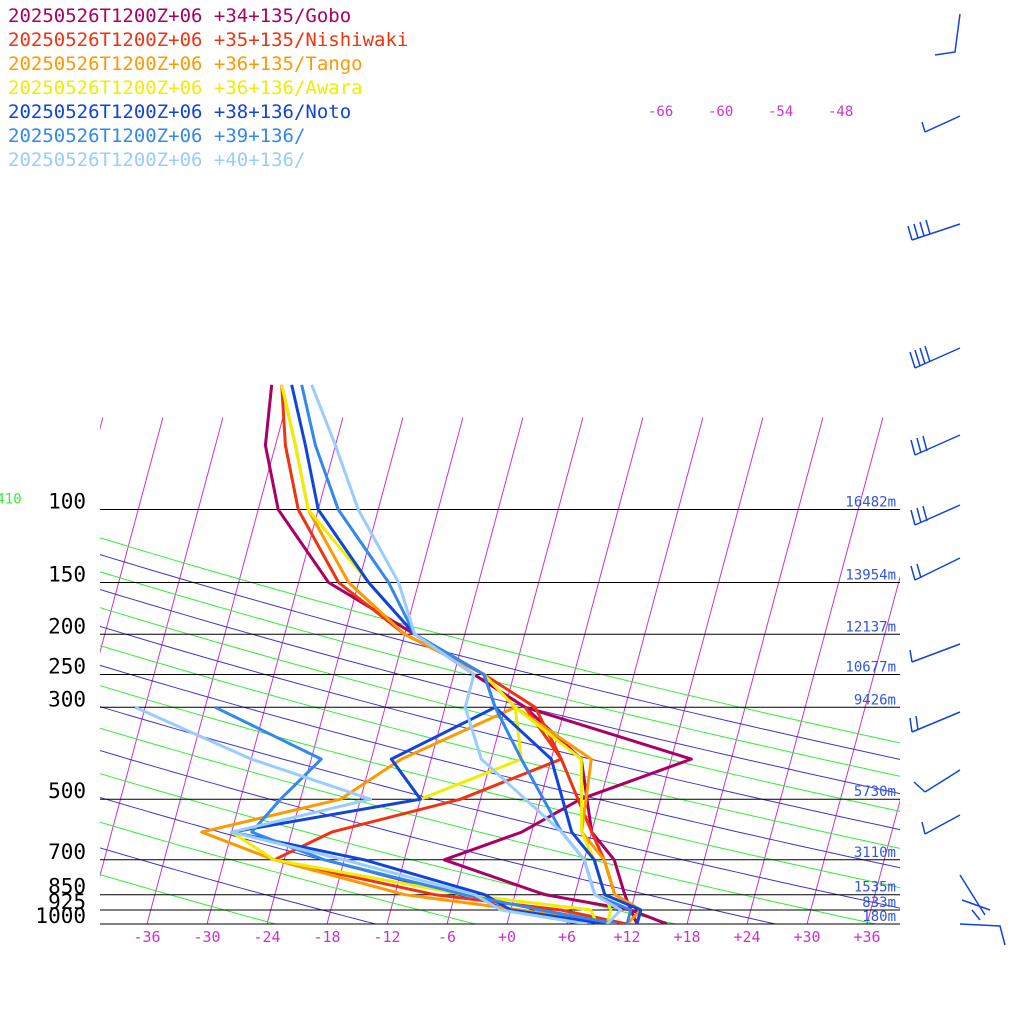  I want to click on legend-entry: 20250526T1200Z+06 +39+136/, so click(157, 136).